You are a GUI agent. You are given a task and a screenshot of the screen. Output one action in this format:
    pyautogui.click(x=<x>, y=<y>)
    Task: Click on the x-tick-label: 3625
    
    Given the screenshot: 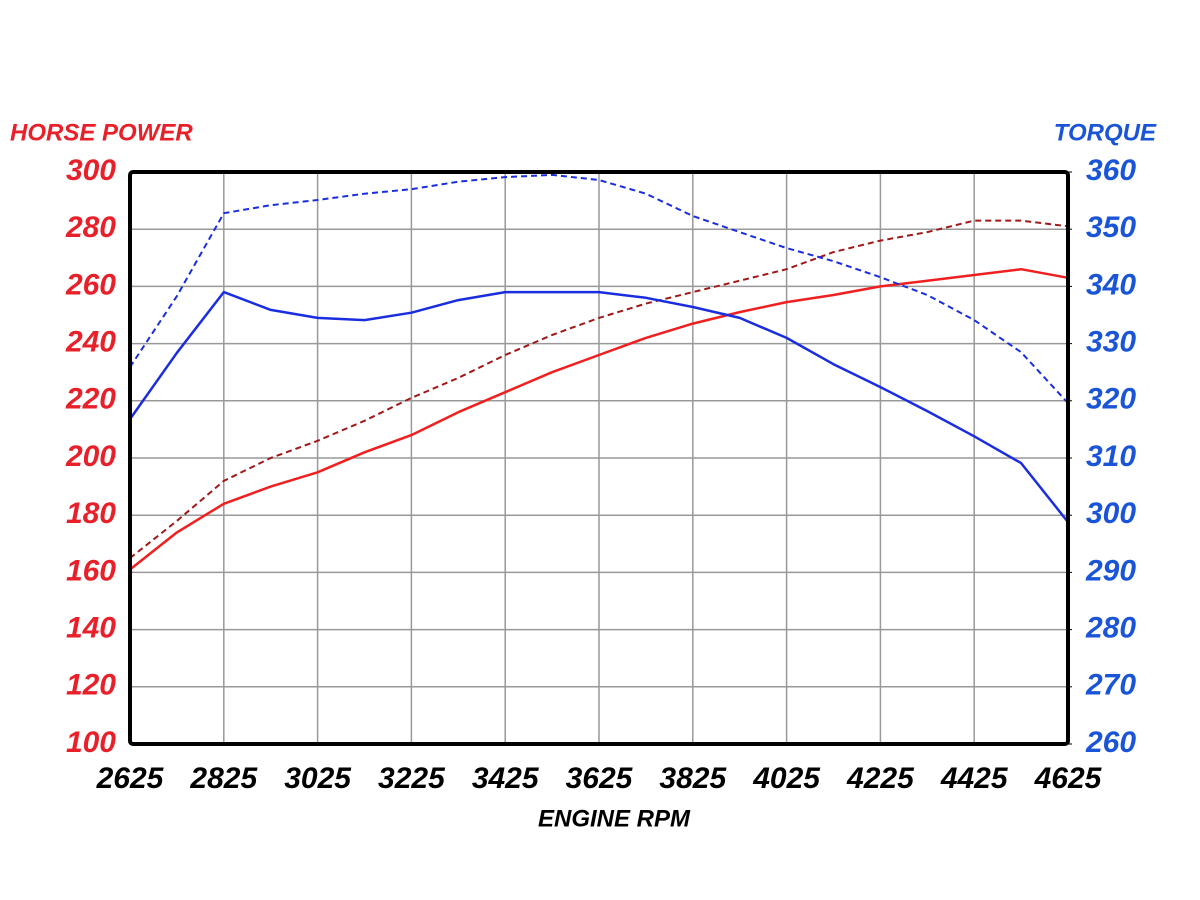 What is the action you would take?
    pyautogui.click(x=600, y=778)
    